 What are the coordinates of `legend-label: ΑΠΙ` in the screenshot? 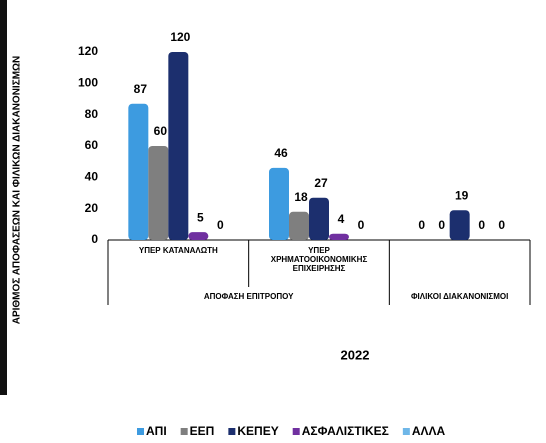 It's located at (156, 431).